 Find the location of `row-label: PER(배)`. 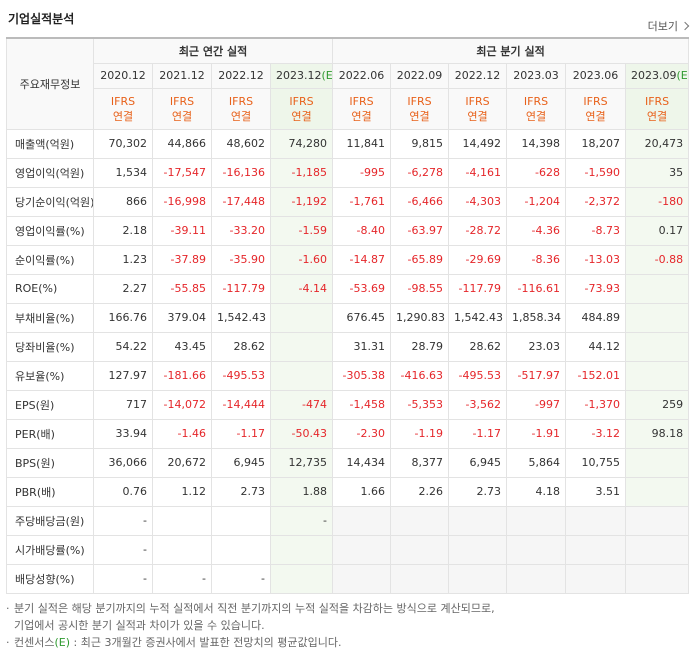

row-label: PER(배) is located at coordinates (50, 433).